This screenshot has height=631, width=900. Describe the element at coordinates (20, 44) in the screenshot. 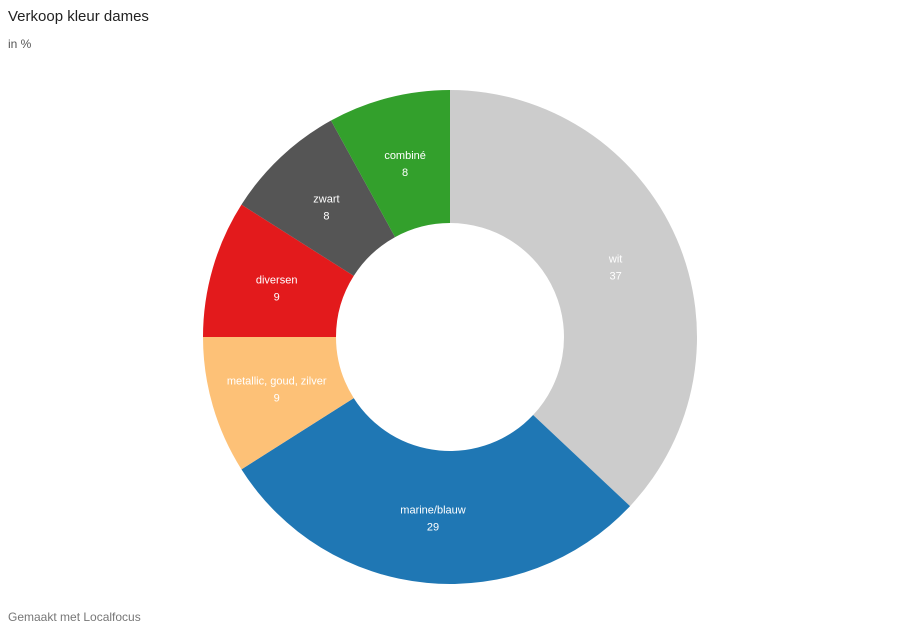

I see `chart-subtitle: in %` at that location.